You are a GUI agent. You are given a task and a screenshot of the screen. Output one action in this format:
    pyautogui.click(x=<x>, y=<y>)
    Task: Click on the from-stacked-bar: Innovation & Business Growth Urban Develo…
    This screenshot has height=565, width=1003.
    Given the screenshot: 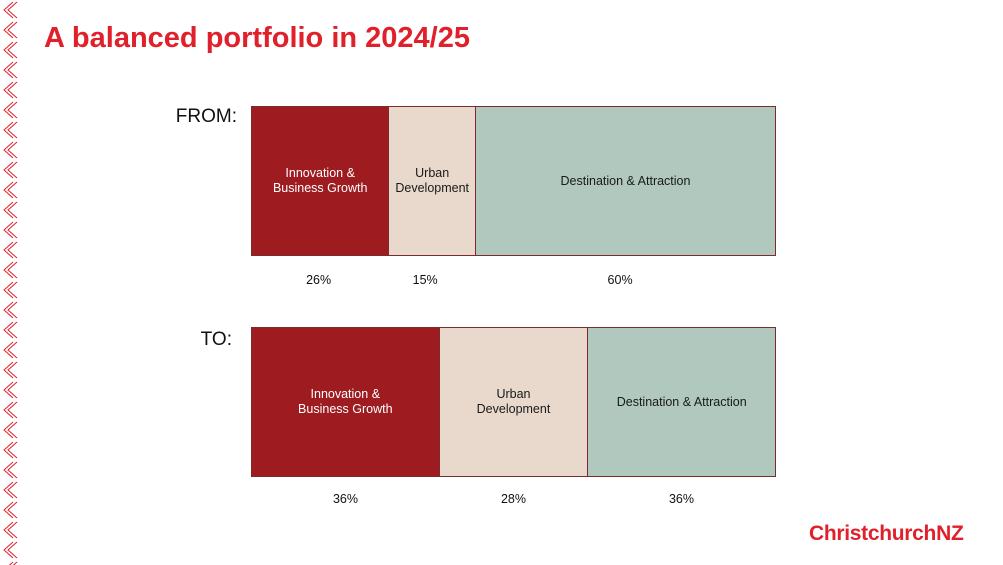 What is the action you would take?
    pyautogui.click(x=513, y=181)
    